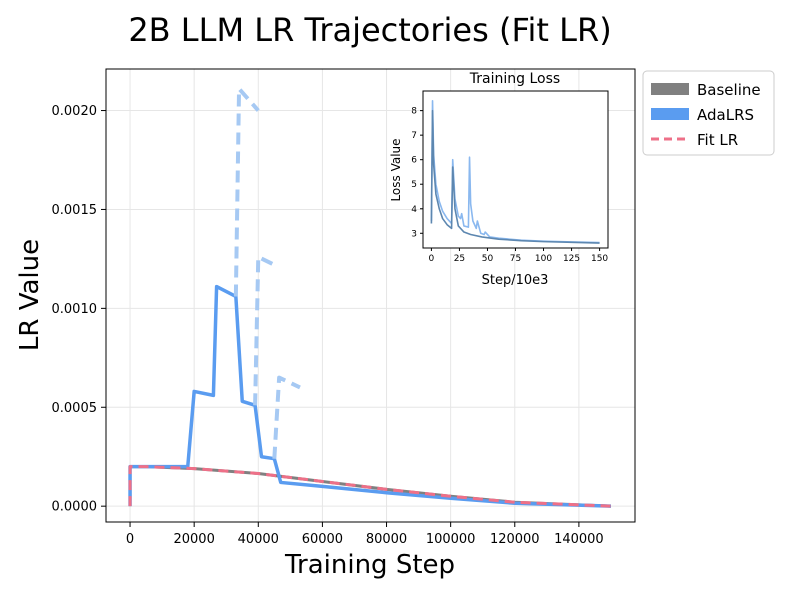 This screenshot has width=793, height=595. Describe the element at coordinates (414, 112) in the screenshot. I see `inset-y-tick-label: 8` at that location.